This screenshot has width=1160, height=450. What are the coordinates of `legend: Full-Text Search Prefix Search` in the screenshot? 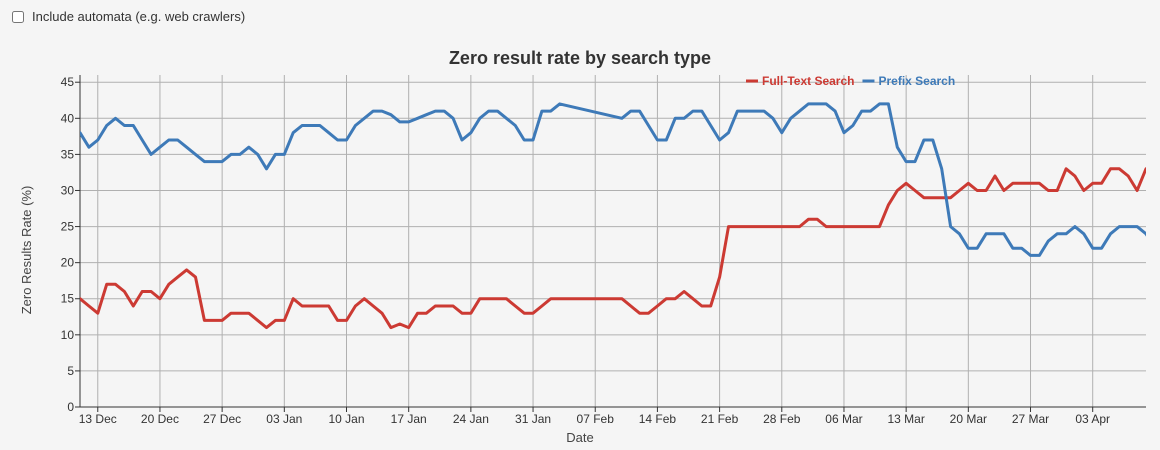 It's located at (850, 81).